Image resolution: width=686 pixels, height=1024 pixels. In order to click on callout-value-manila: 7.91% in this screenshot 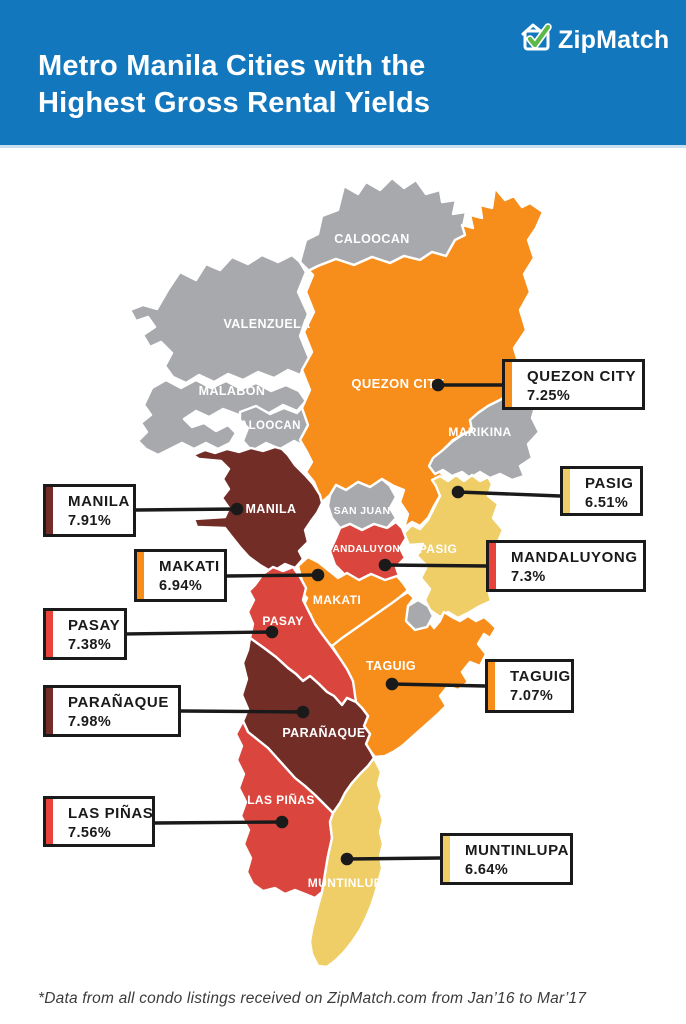, I will do `click(90, 521)`.